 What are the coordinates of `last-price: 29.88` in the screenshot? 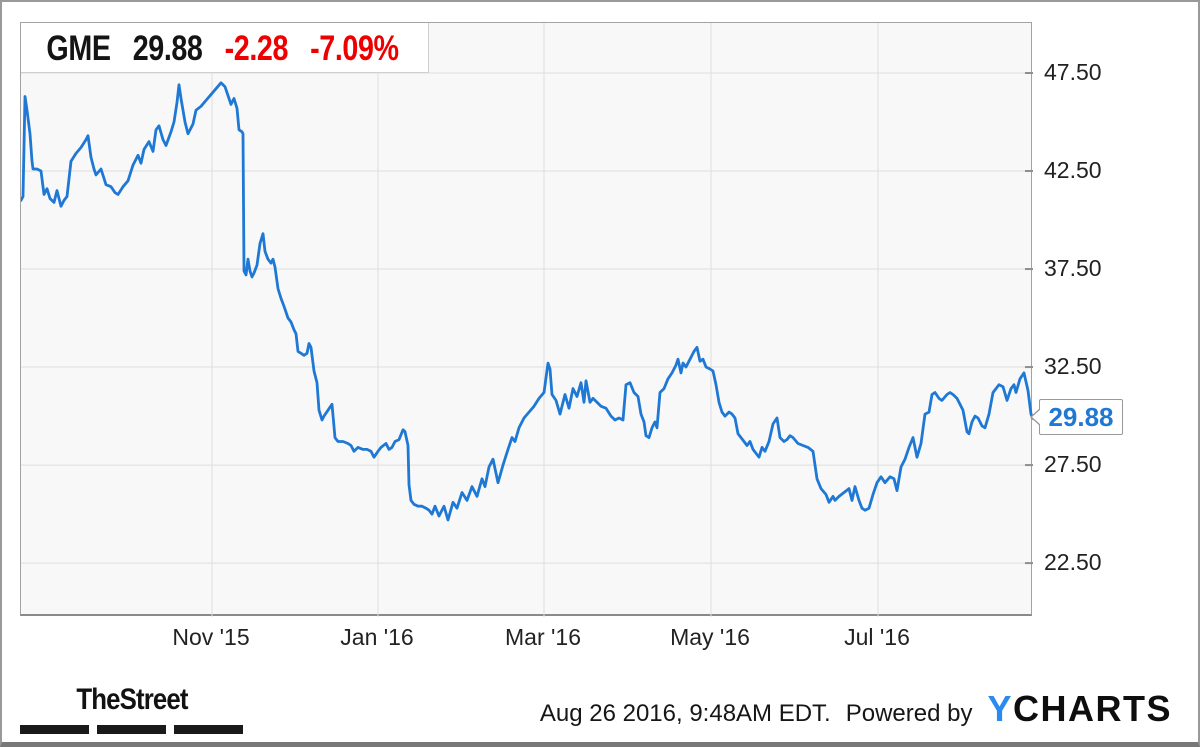 It's located at (167, 48).